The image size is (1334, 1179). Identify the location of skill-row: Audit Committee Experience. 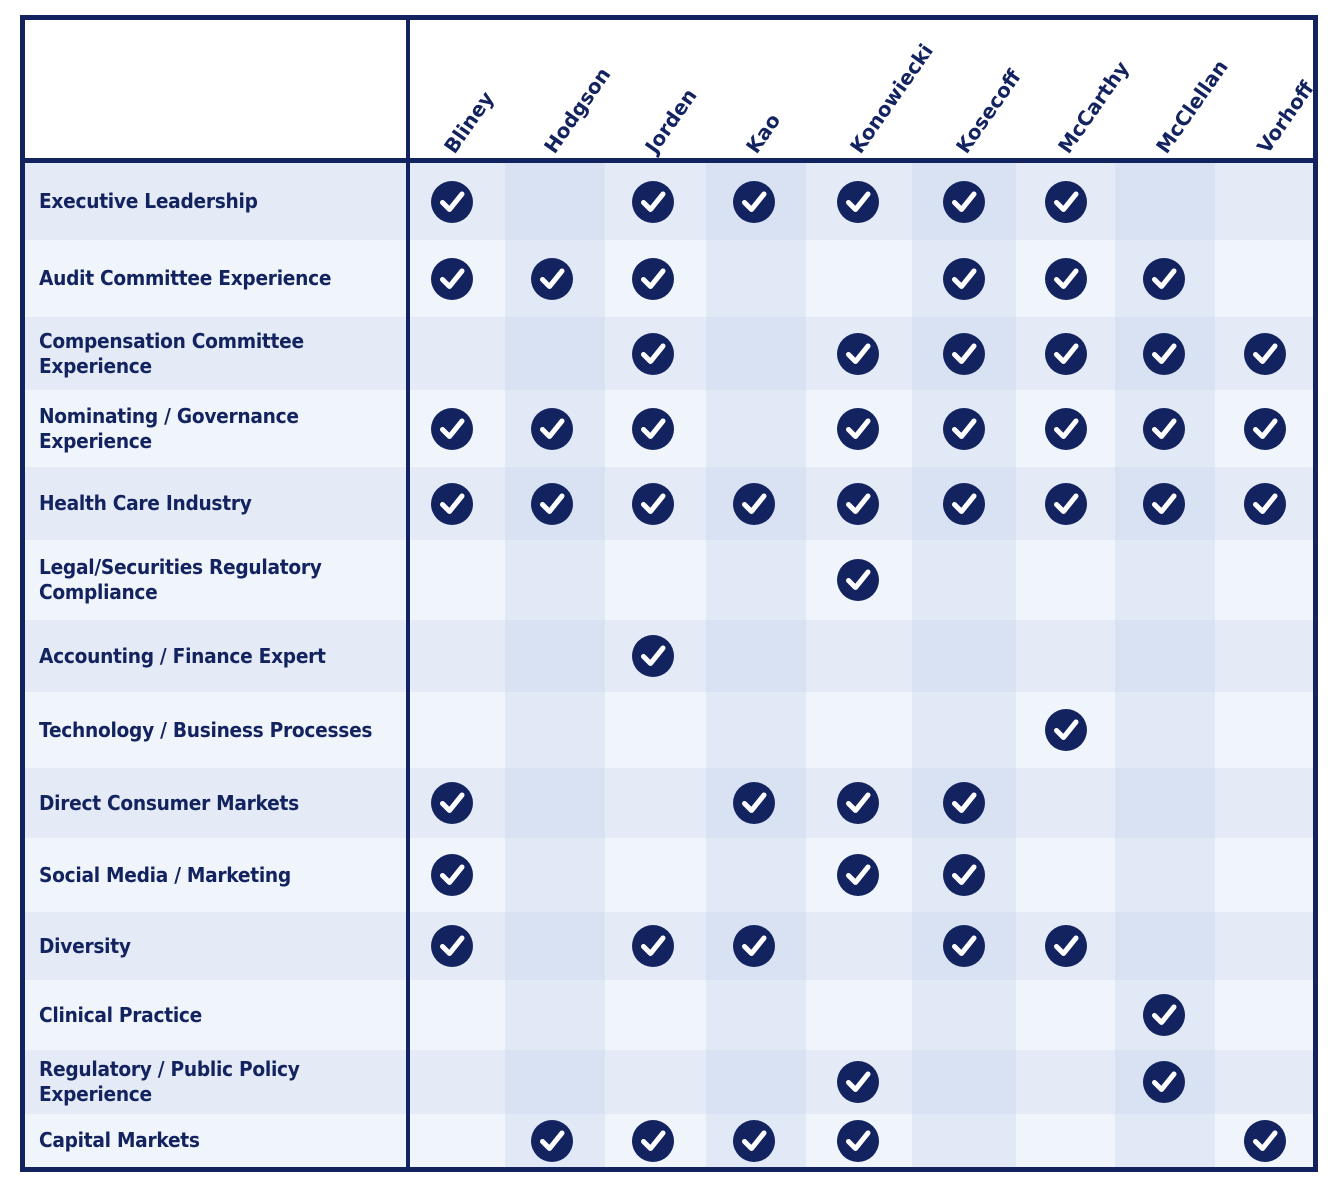
(669, 278).